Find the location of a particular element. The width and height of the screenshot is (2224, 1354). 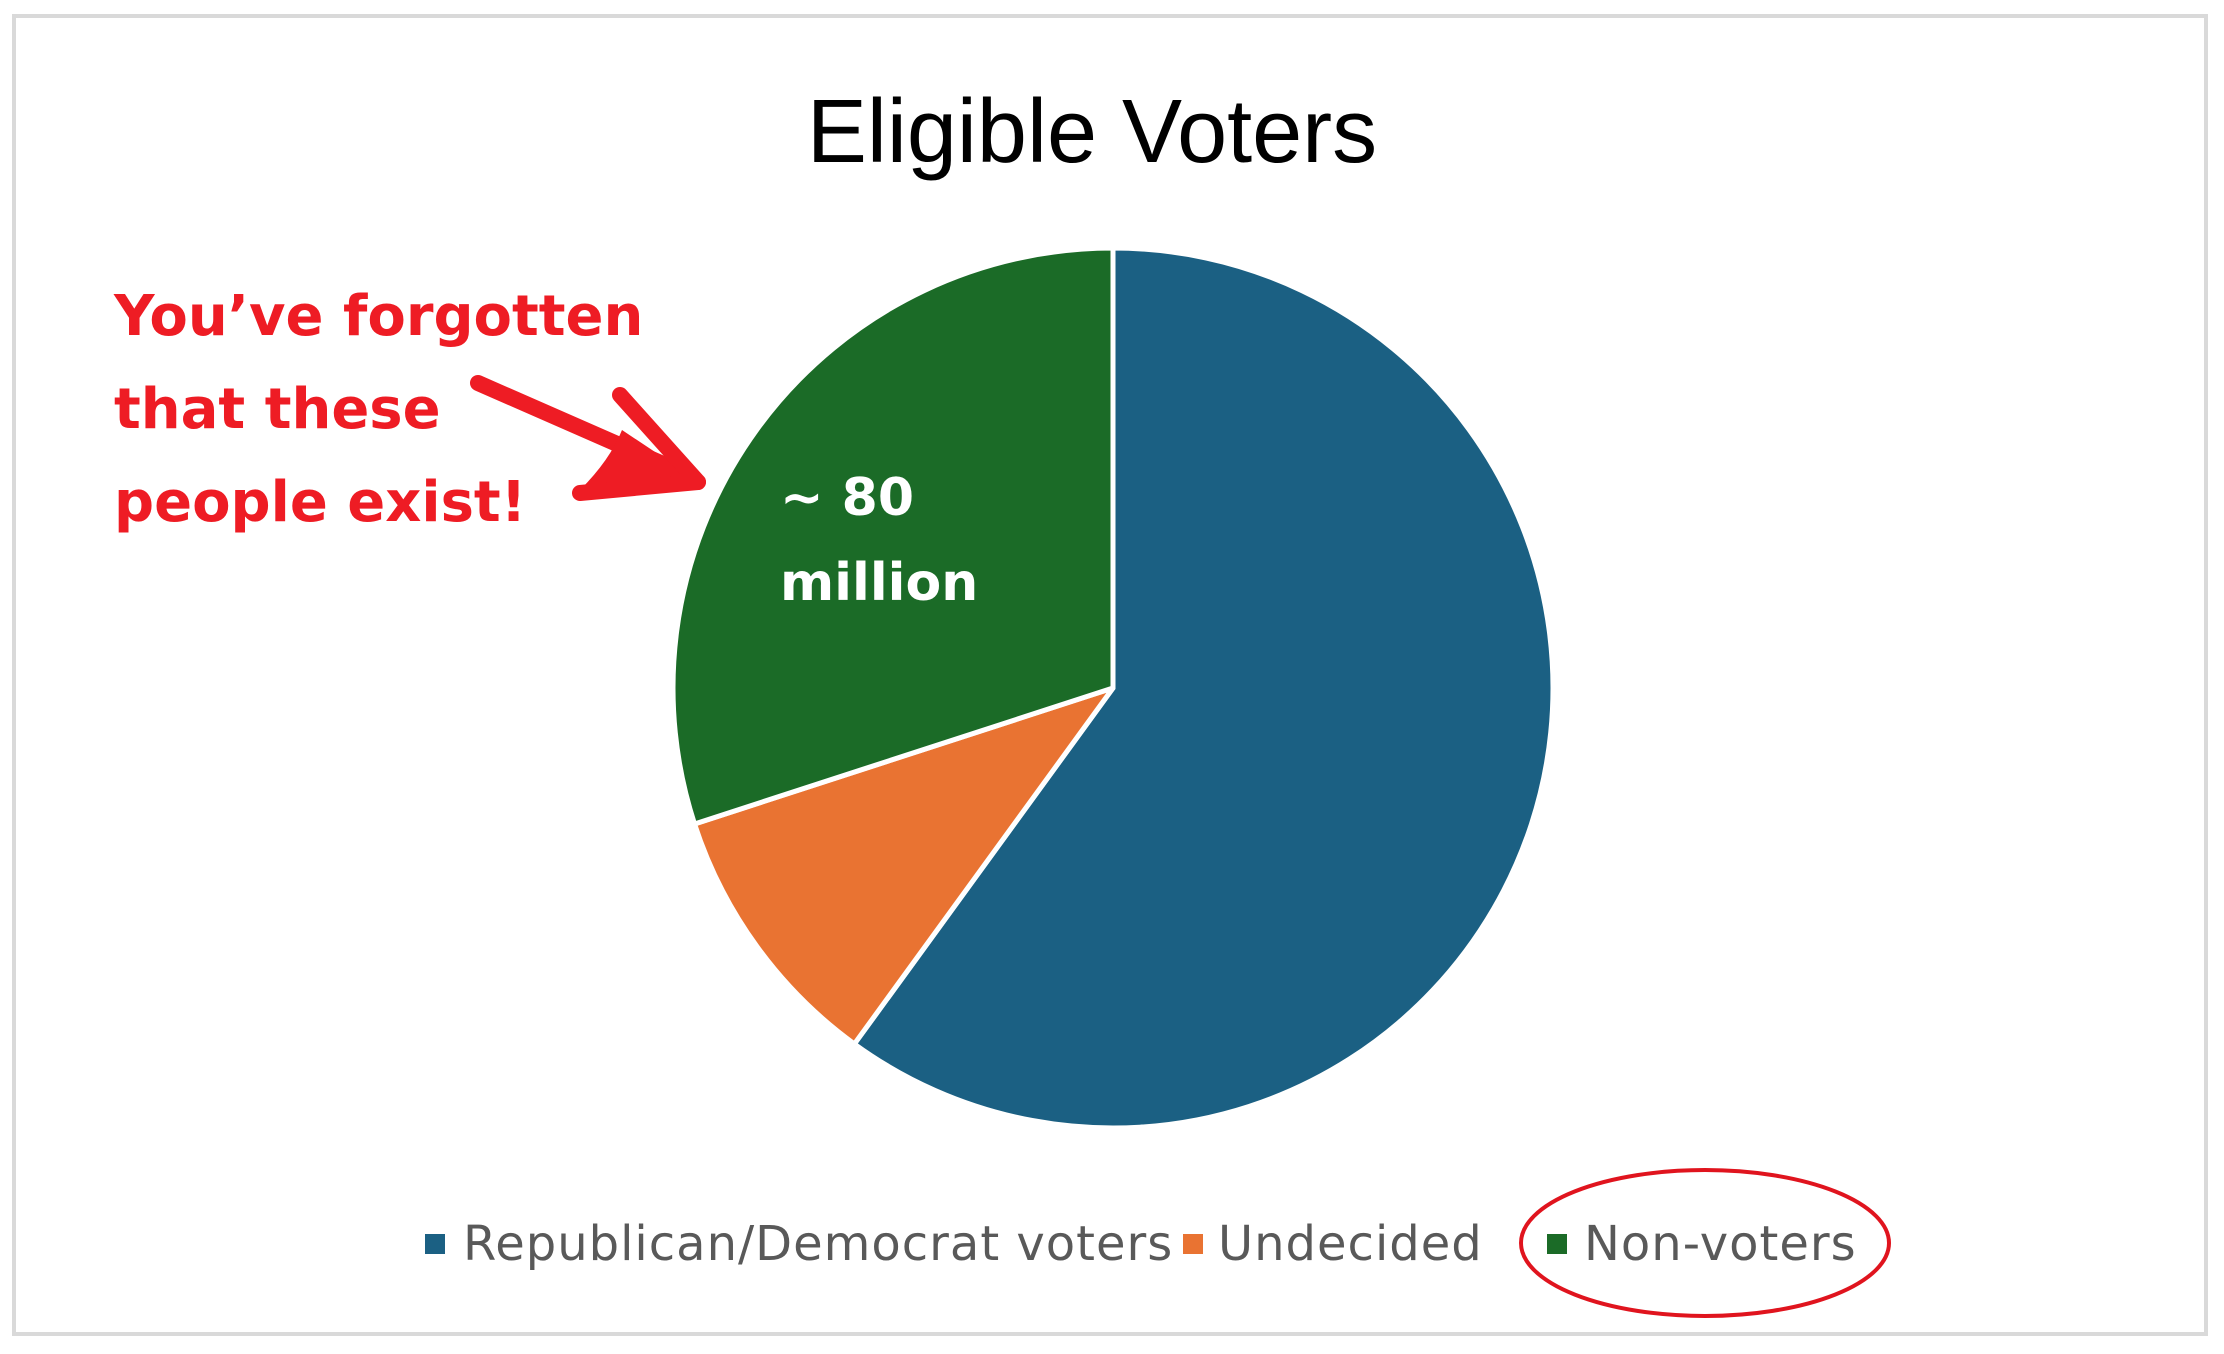

legend-label-republican-democrat: Republican/Democrat voters is located at coordinates (818, 1244).